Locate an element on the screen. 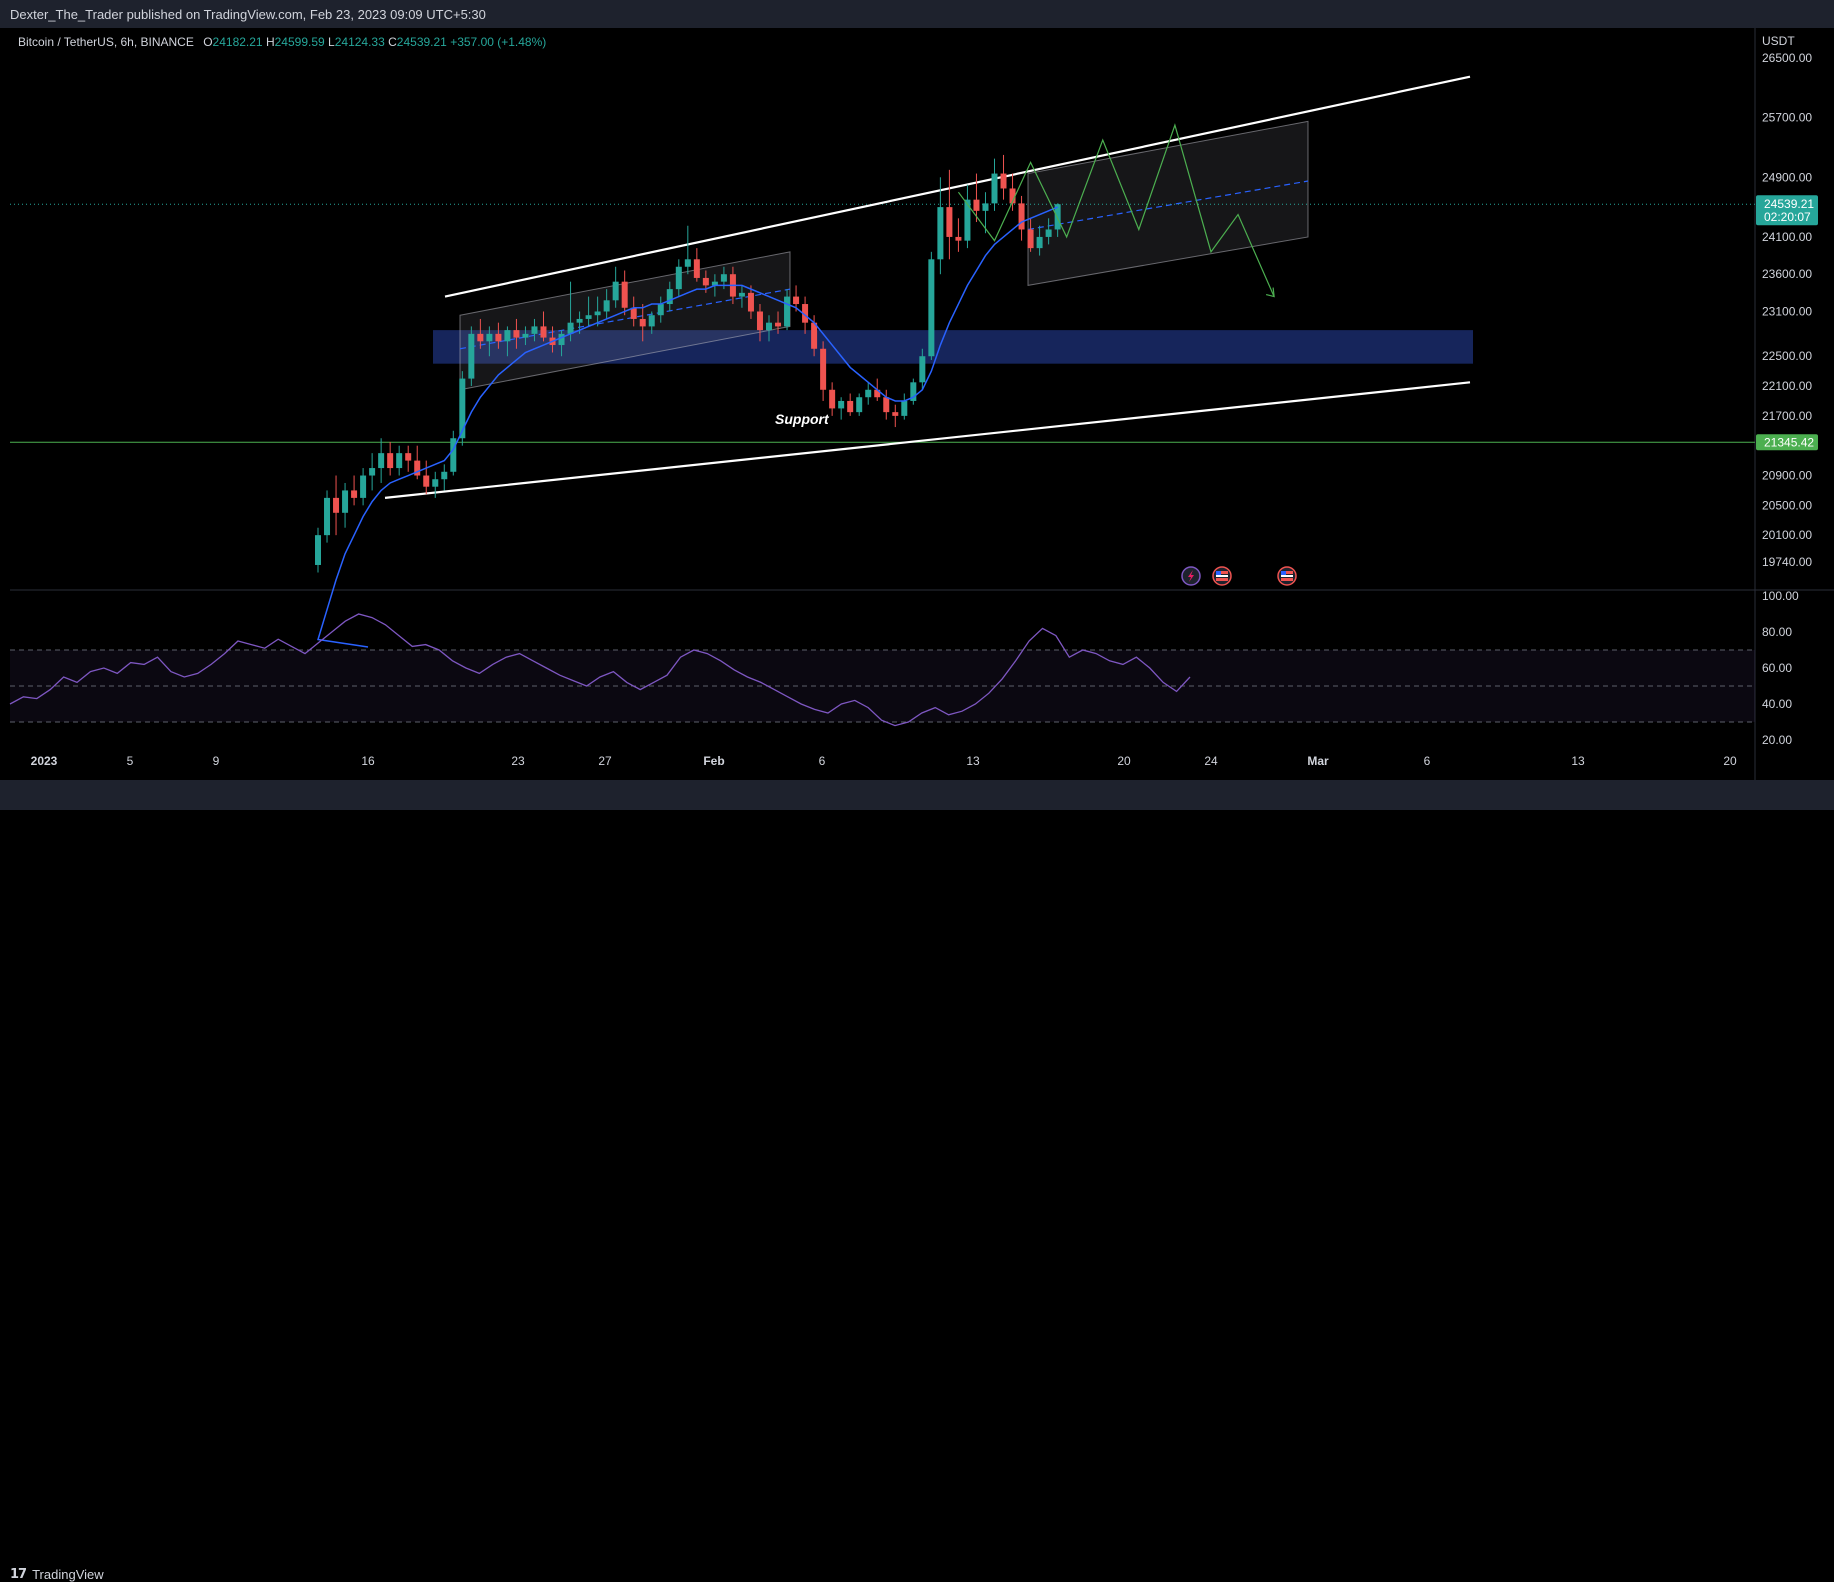  current-price-tag is located at coordinates (1787, 210).